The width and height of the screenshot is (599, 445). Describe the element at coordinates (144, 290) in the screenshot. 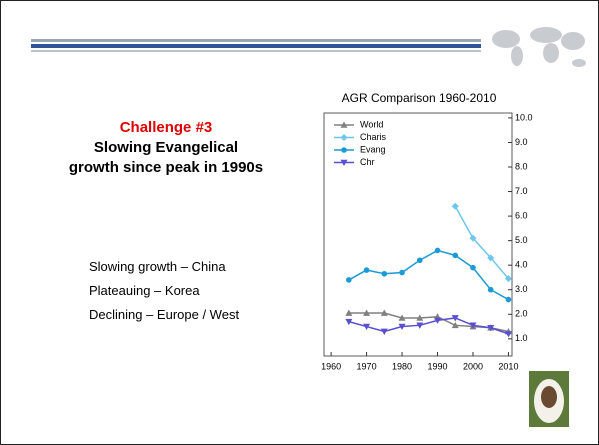

I see `bullet: Plateauing – Korea` at that location.